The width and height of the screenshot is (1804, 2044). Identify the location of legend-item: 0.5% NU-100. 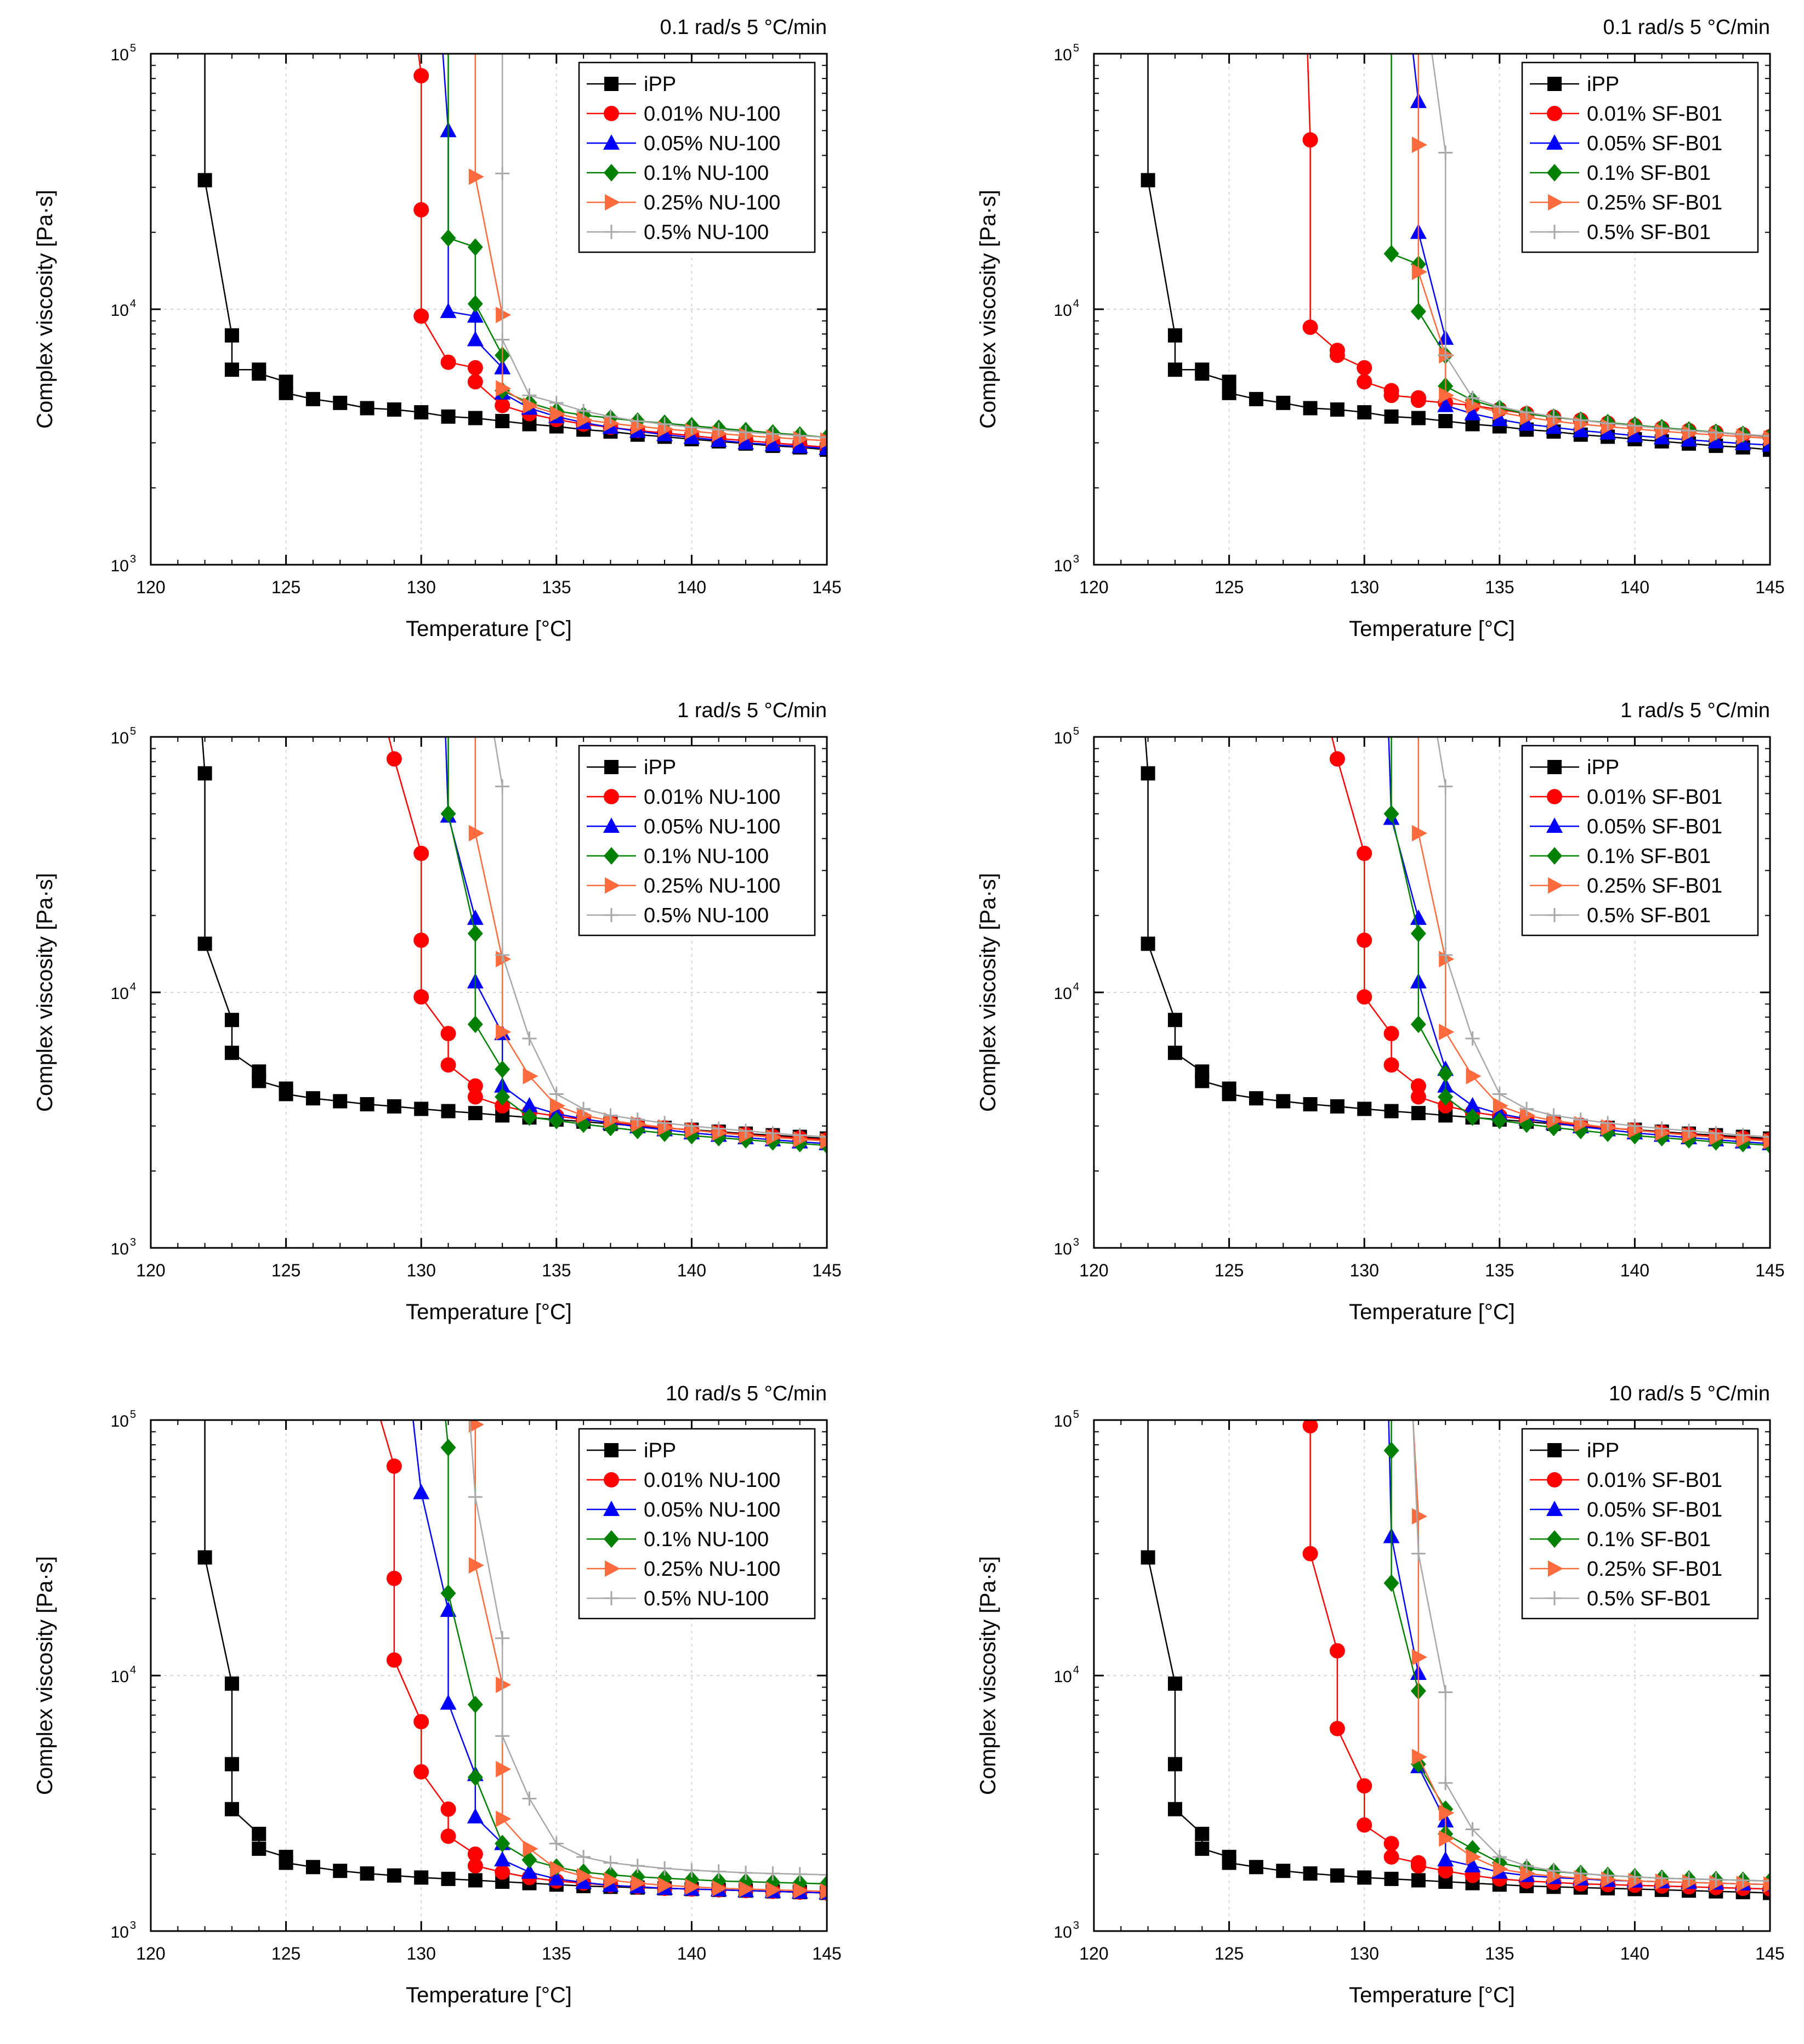
(678, 1598).